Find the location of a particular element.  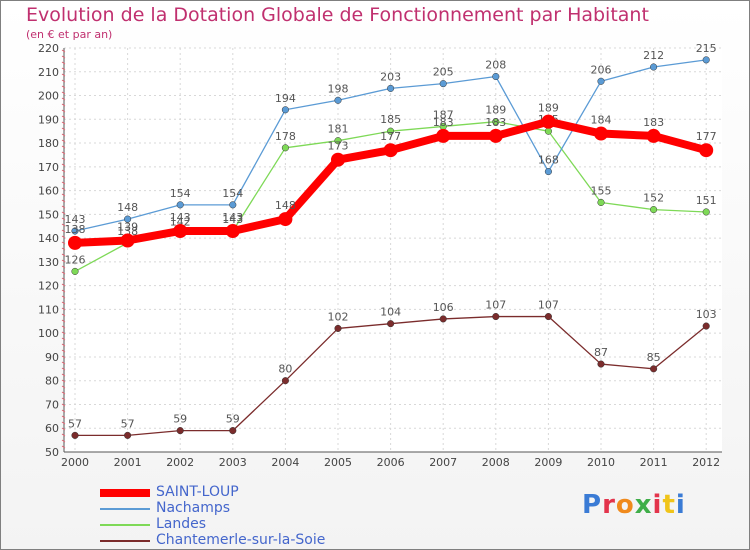

data-label: 154 is located at coordinates (232, 193).